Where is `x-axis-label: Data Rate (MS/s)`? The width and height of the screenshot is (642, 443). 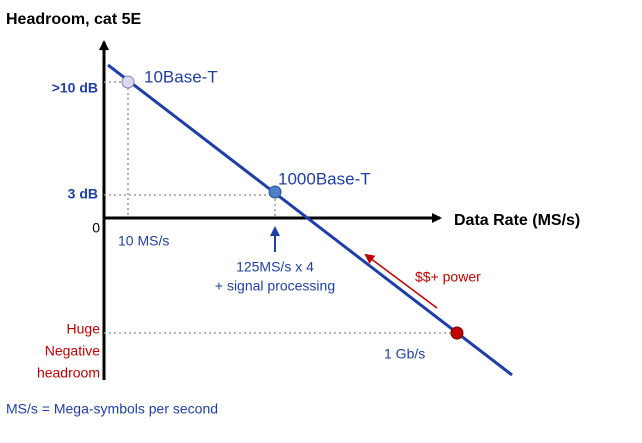 x-axis-label: Data Rate (MS/s) is located at coordinates (517, 220).